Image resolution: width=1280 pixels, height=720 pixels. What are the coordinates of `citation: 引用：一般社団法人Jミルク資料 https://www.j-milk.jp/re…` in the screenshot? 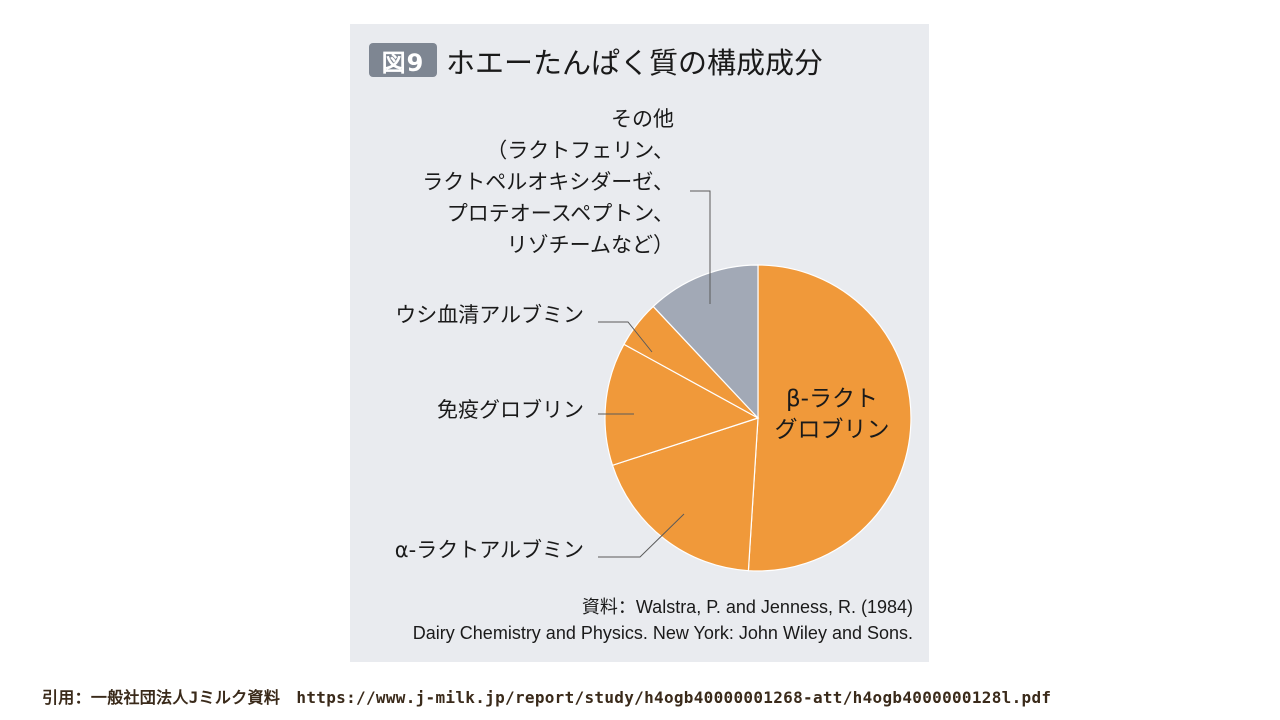 It's located at (547, 697).